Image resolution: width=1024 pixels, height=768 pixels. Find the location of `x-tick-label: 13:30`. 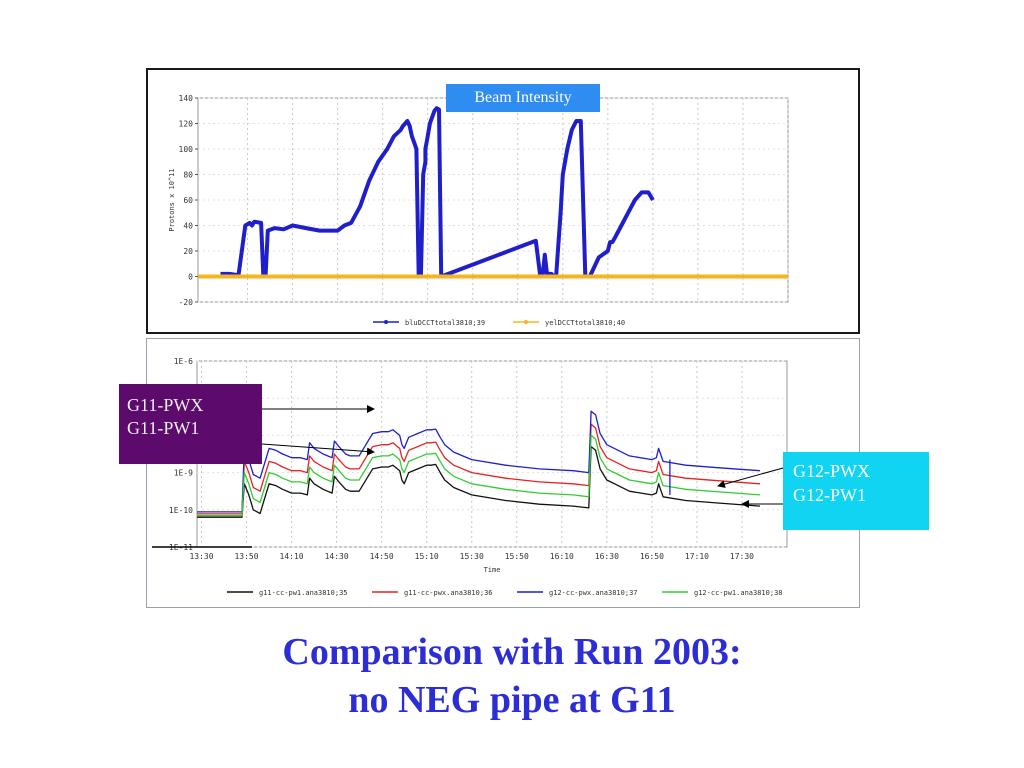

x-tick-label: 13:30 is located at coordinates (201, 556).